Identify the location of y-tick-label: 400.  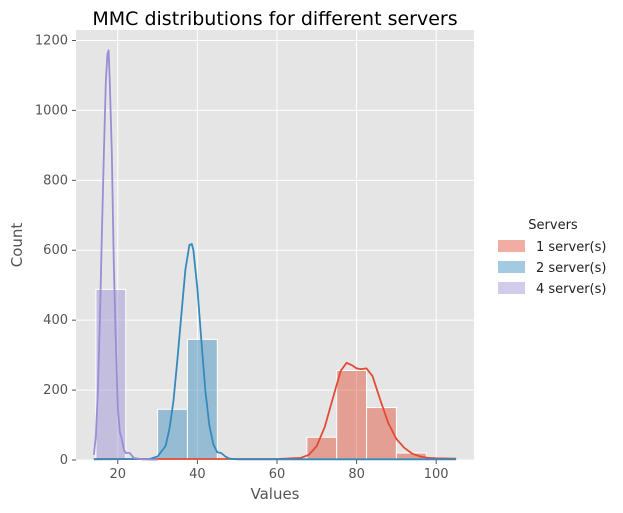
(55, 320).